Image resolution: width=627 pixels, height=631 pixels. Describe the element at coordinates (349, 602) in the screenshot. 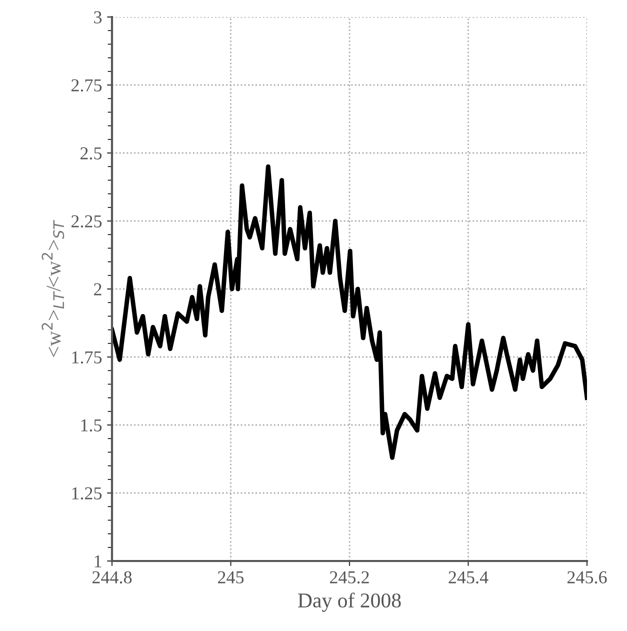

I see `x-axis-title: Day of 2008` at that location.